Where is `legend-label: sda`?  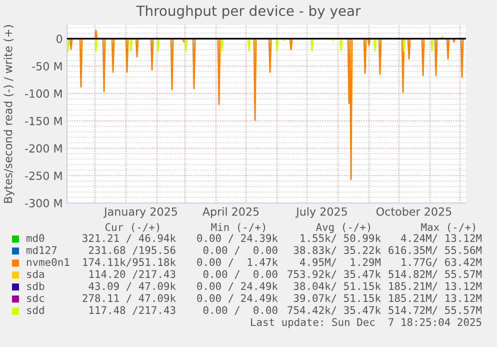
legend-label: sda is located at coordinates (35, 274).